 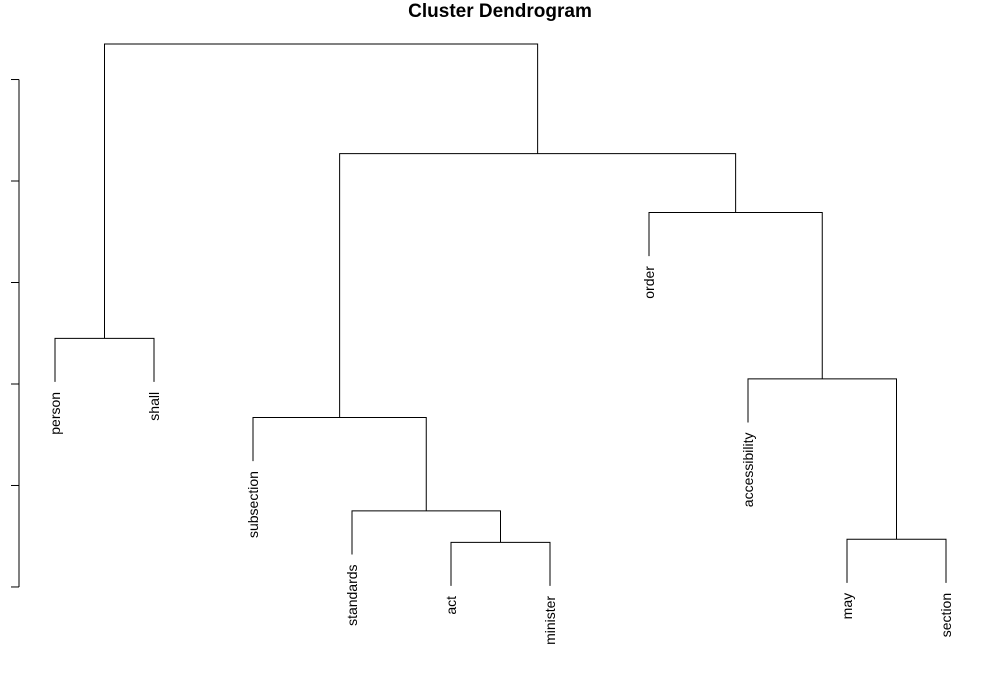 I want to click on merge-link-m7, so click(x=735, y=295).